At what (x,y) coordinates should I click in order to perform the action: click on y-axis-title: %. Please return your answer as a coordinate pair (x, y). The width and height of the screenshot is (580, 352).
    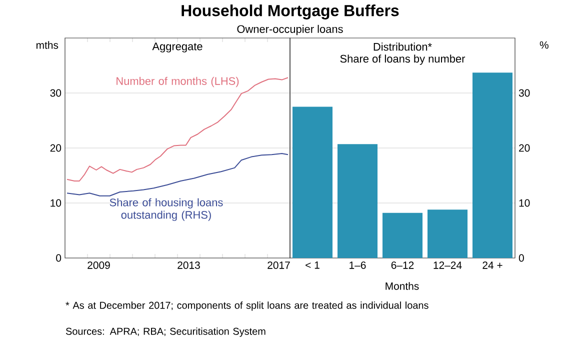
    Looking at the image, I should click on (544, 45).